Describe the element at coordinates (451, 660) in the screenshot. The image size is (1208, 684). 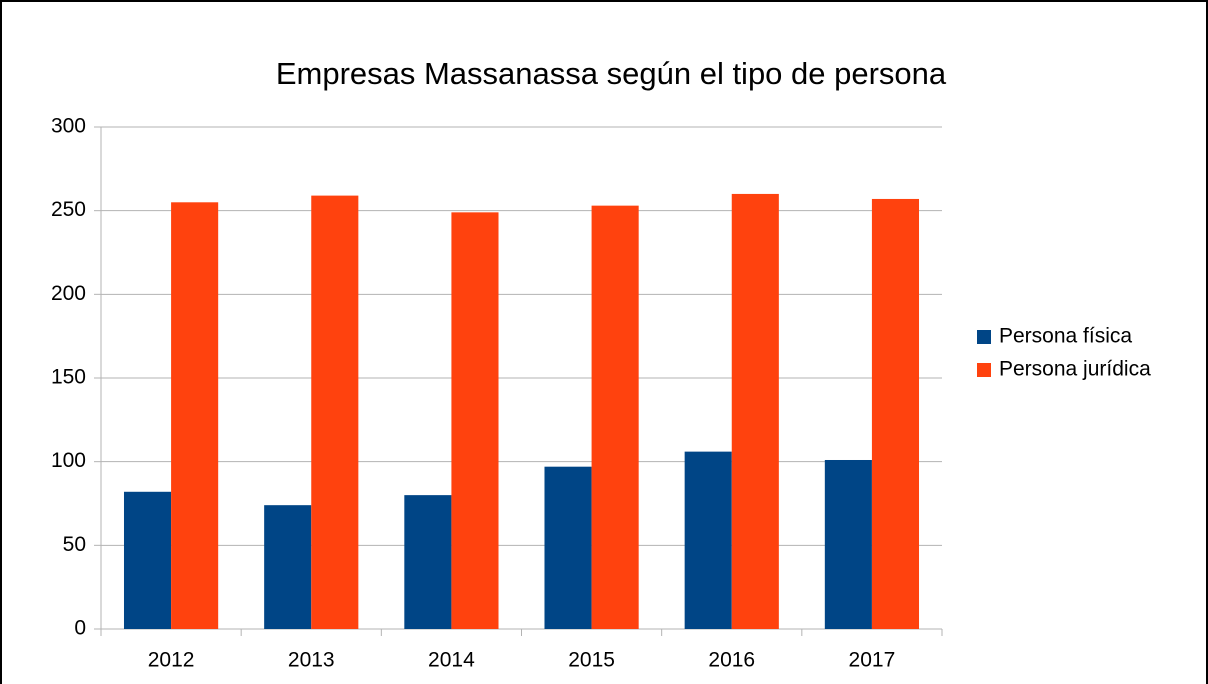
I see `x-tick-label: 2014` at that location.